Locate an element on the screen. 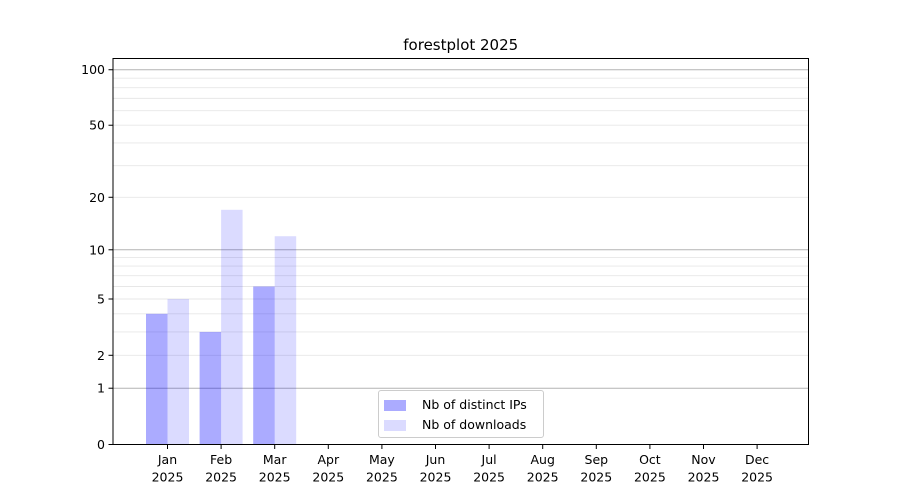  x-tick-label-aug-2025: Aug 2025 is located at coordinates (543, 468).